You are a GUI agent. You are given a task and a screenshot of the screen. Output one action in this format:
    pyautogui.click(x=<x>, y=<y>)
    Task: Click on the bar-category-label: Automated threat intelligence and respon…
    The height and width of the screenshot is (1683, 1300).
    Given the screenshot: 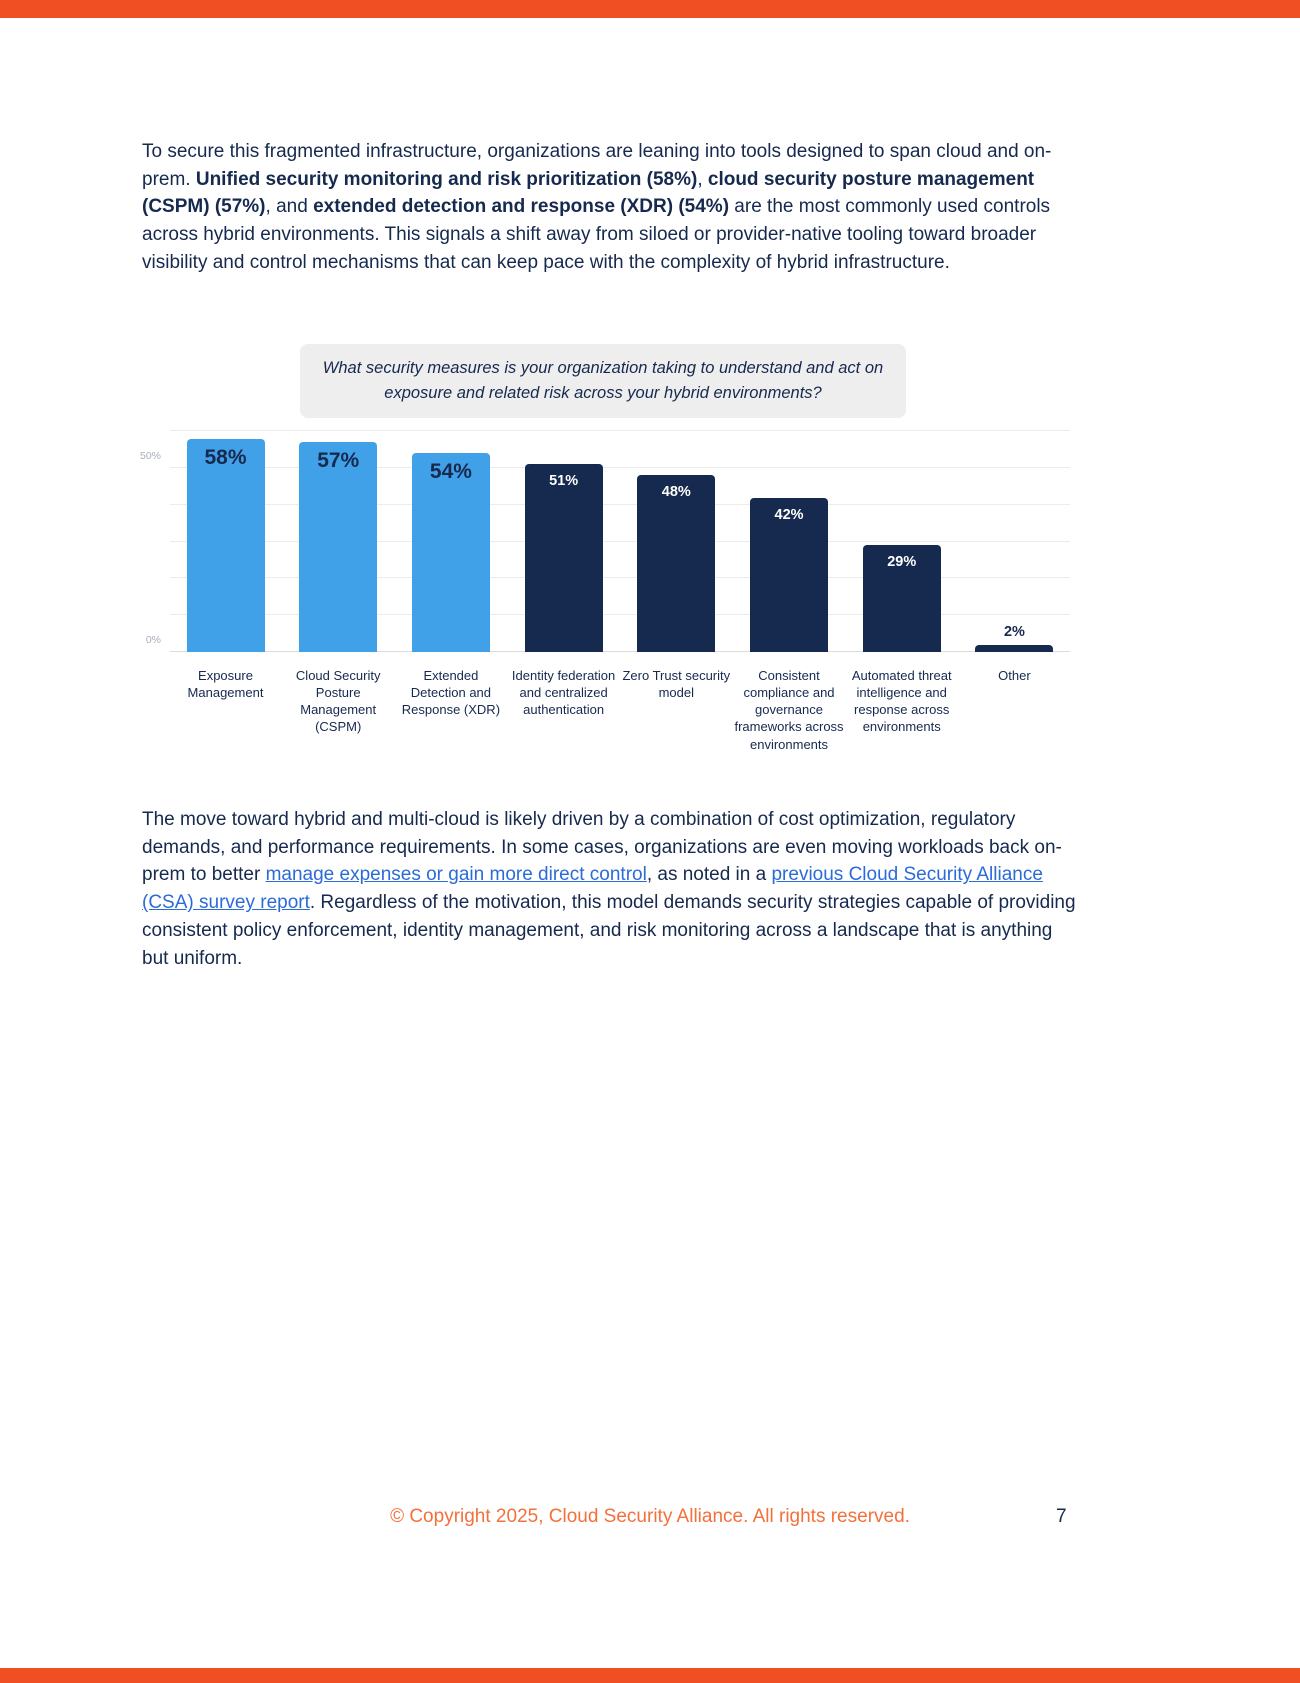 What is the action you would take?
    pyautogui.click(x=901, y=701)
    